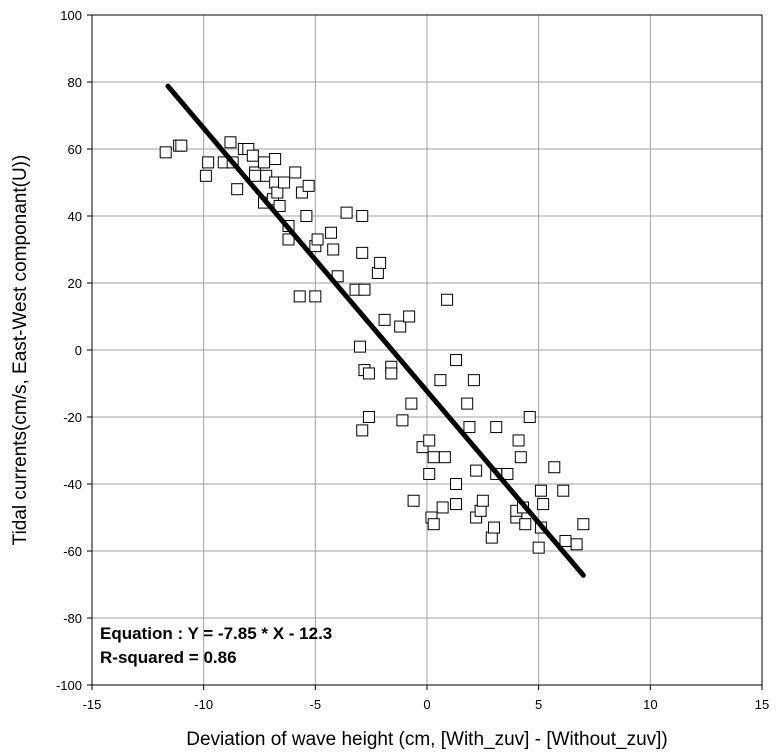 This screenshot has height=756, width=778. What do you see at coordinates (92, 704) in the screenshot?
I see `x-tick-label: -15` at bounding box center [92, 704].